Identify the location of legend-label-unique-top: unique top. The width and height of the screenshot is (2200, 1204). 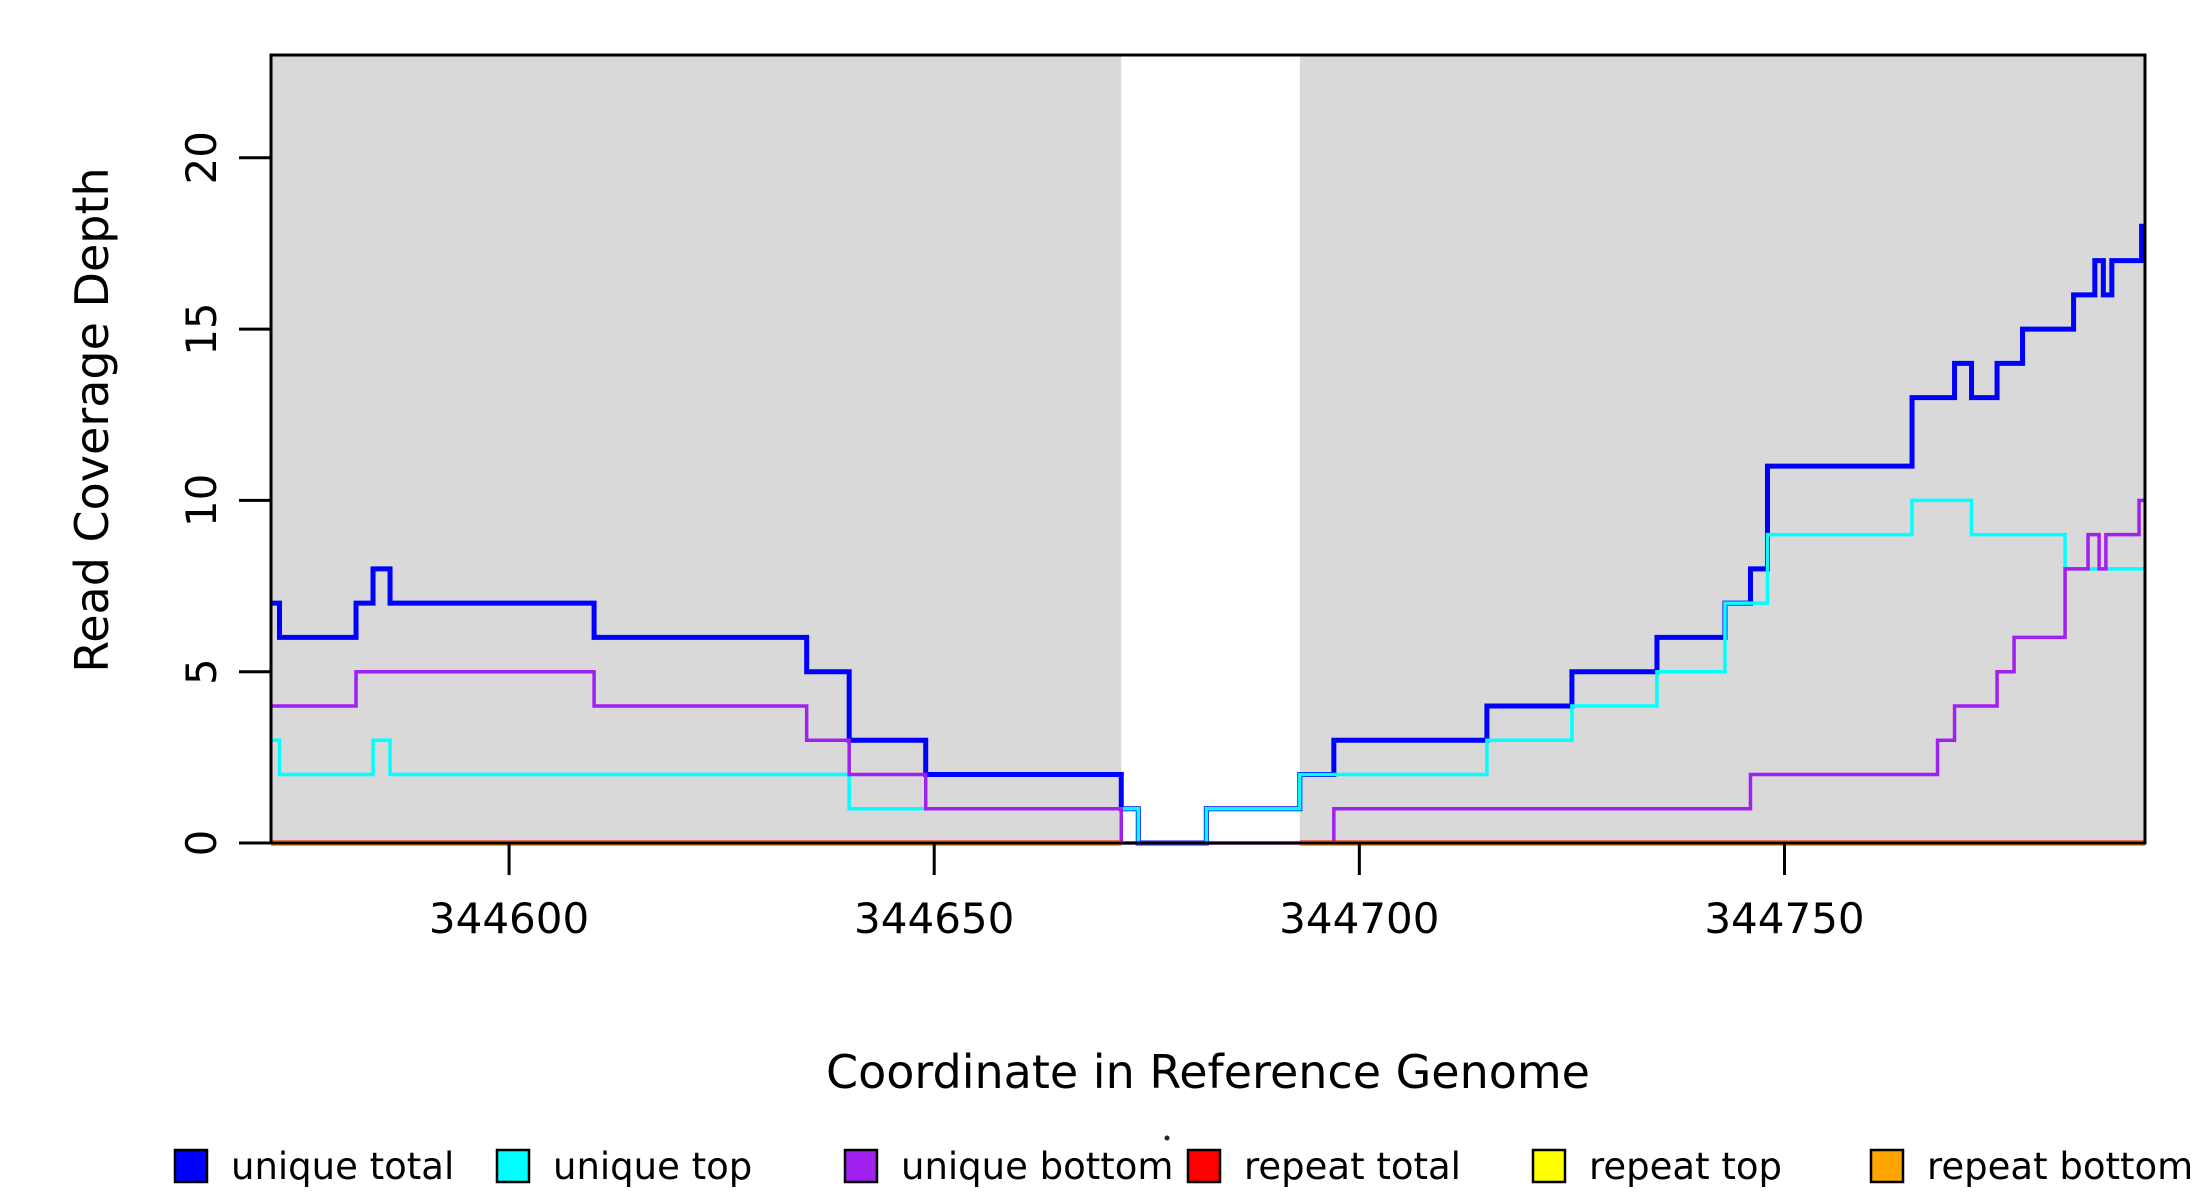
(652, 1166).